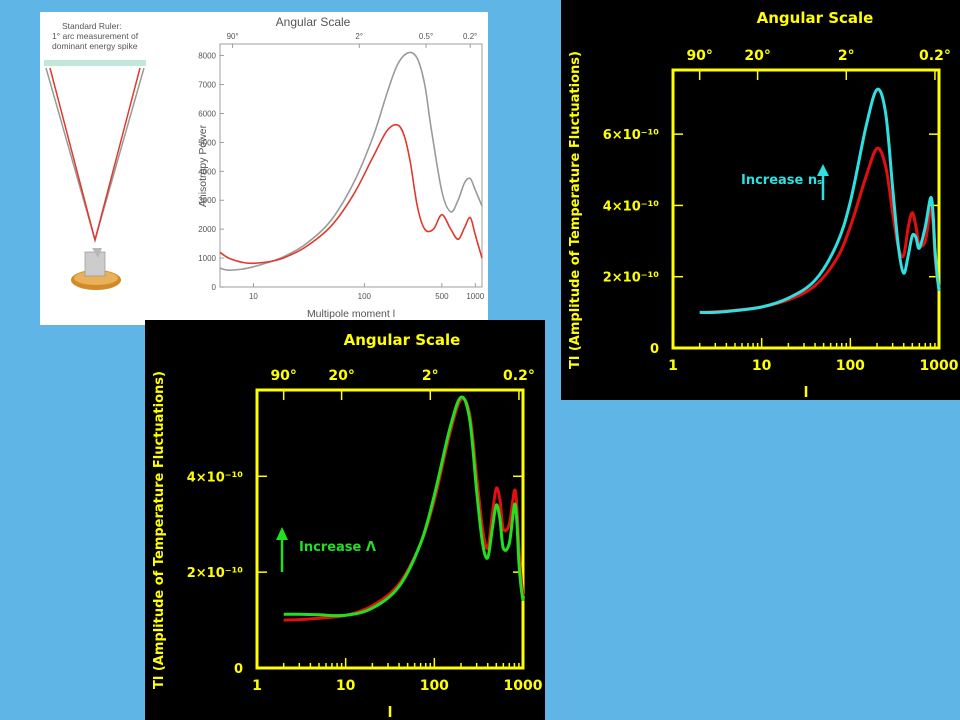  I want to click on chart2-xtick-label: 1000, so click(939, 366).